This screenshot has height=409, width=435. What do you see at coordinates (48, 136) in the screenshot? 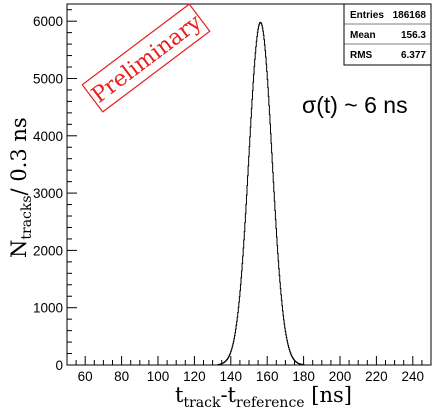
I see `y-tick-label: 4000` at bounding box center [48, 136].